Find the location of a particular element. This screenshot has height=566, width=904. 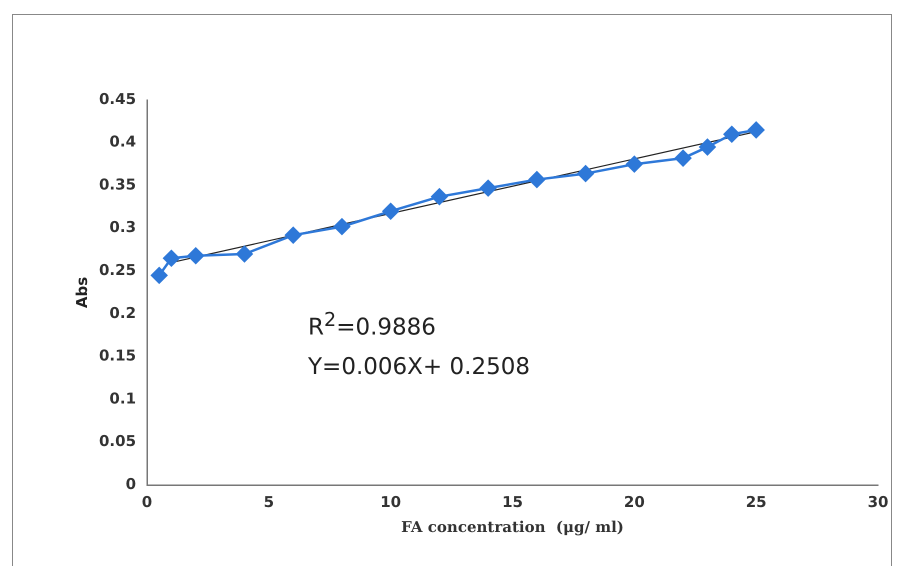

x-tick-label: 25 is located at coordinates (756, 501).